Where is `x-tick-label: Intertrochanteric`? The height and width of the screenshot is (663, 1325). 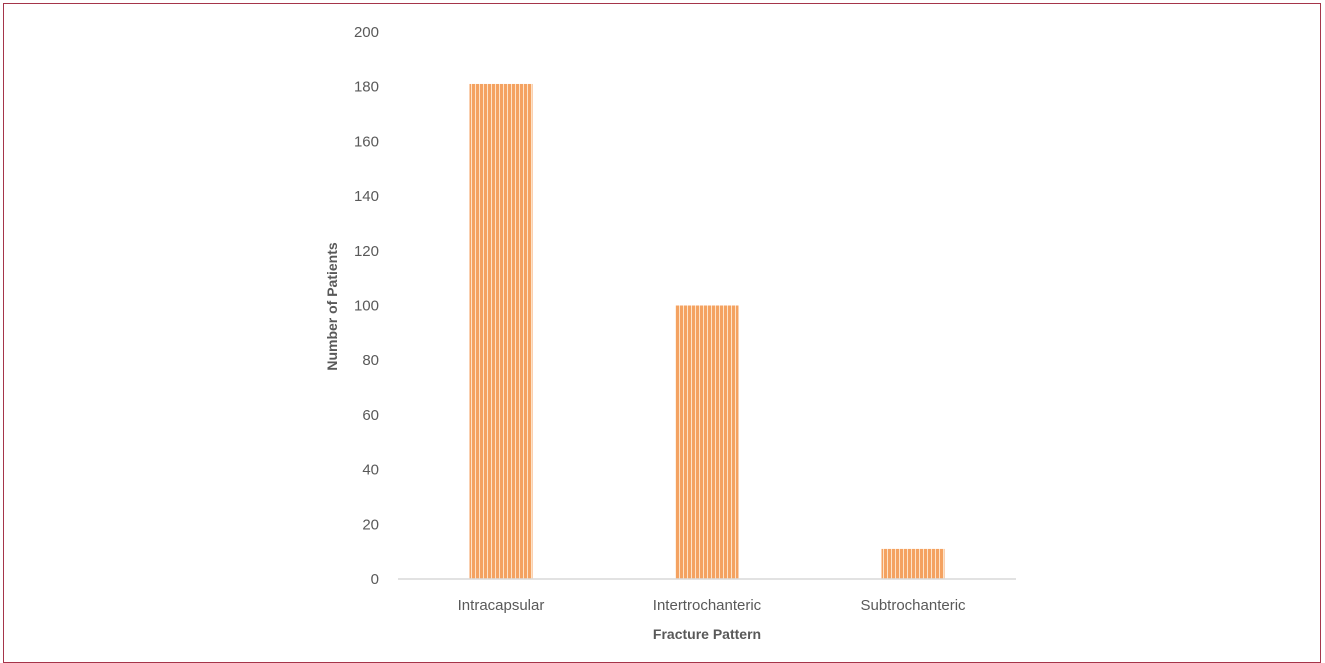
x-tick-label: Intertrochanteric is located at coordinates (707, 605).